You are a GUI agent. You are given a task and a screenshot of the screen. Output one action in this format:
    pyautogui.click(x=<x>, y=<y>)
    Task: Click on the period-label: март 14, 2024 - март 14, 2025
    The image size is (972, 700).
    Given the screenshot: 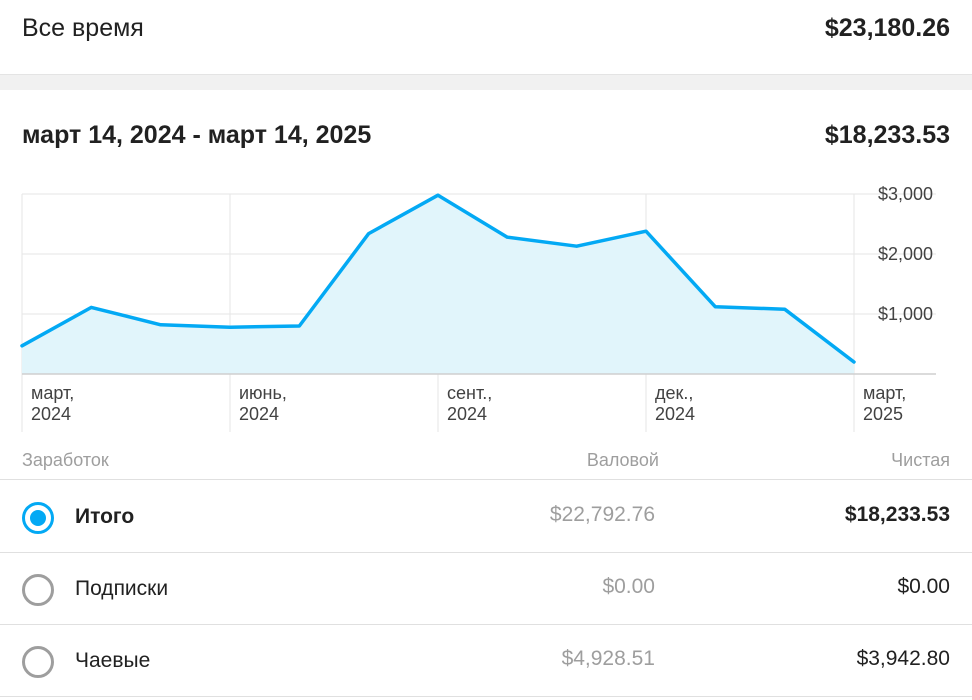 What is the action you would take?
    pyautogui.click(x=197, y=135)
    